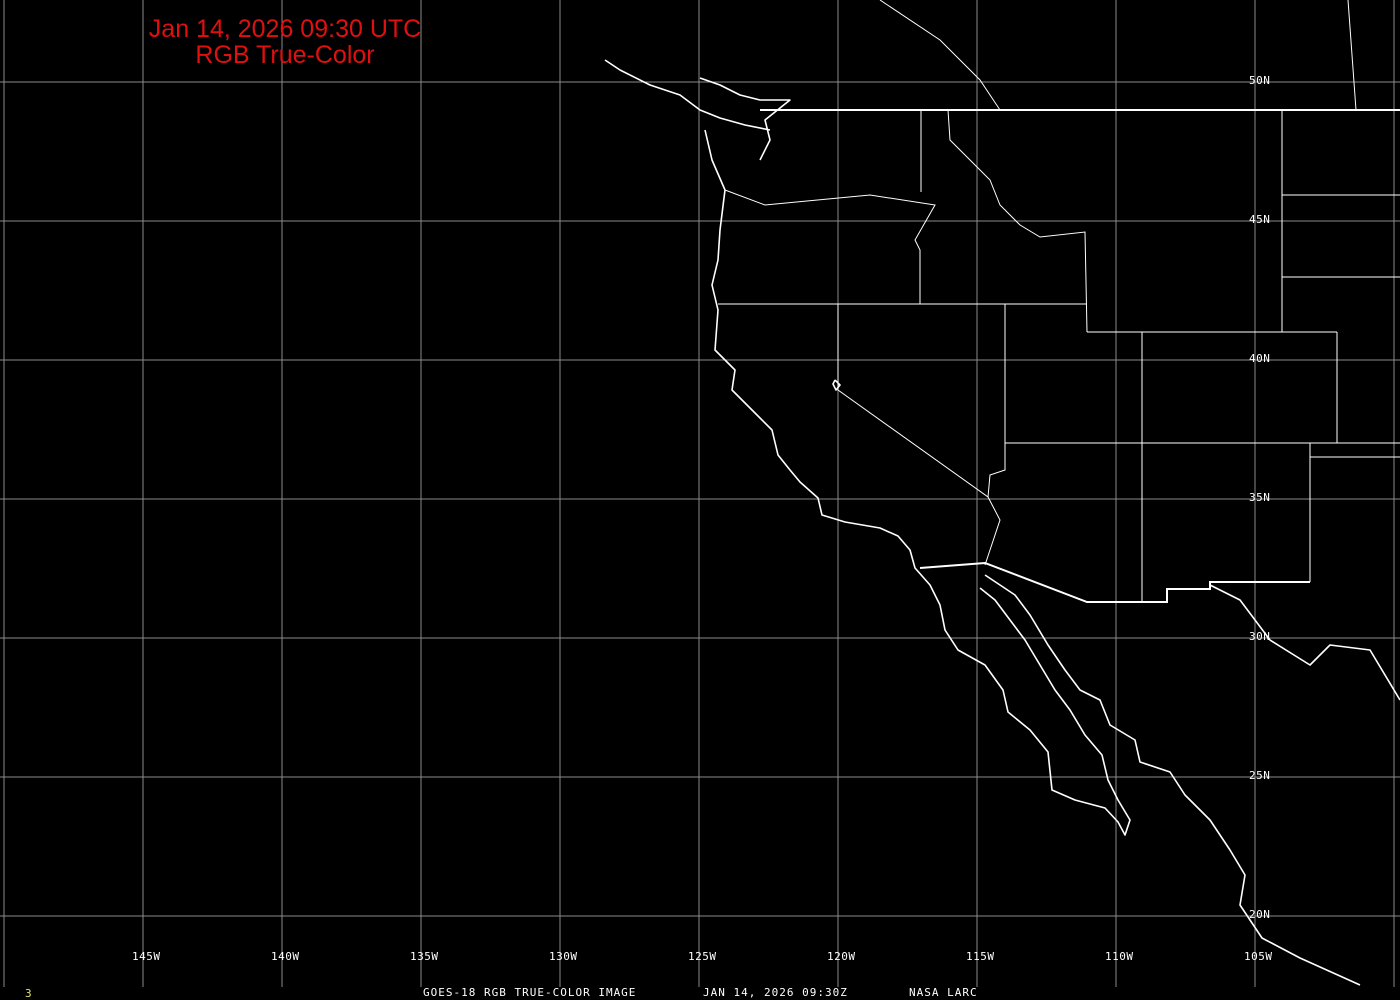 The height and width of the screenshot is (1000, 1400). I want to click on nevada-utah-border, so click(996, 401).